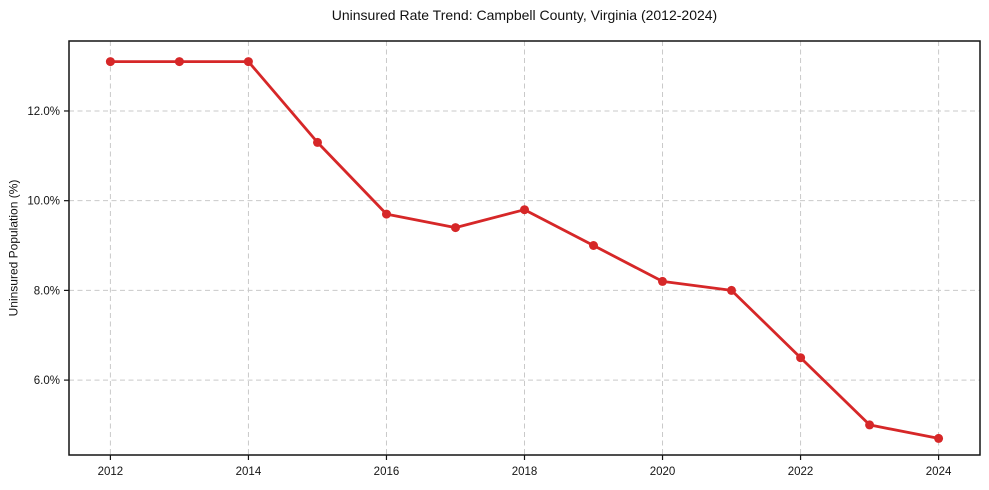 The height and width of the screenshot is (490, 989). Describe the element at coordinates (939, 472) in the screenshot. I see `x-tick-label: 2024` at that location.